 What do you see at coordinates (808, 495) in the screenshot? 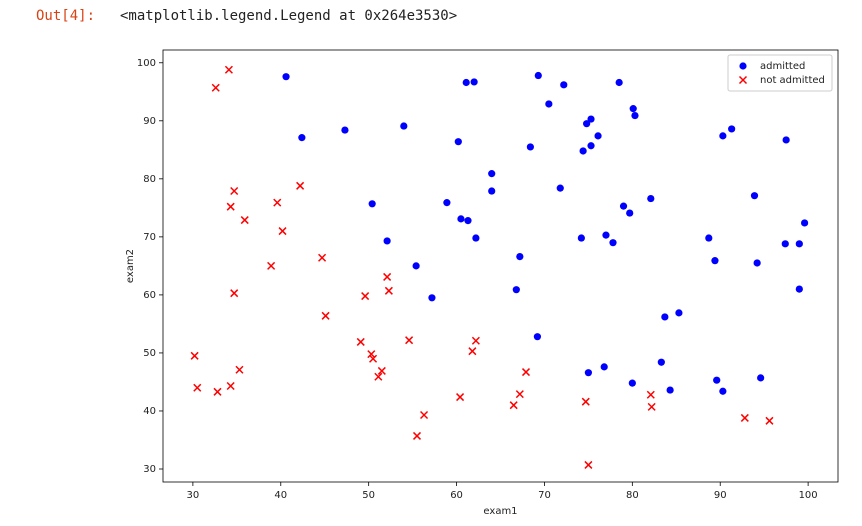
I see `x-tick-label: 100` at bounding box center [808, 495].